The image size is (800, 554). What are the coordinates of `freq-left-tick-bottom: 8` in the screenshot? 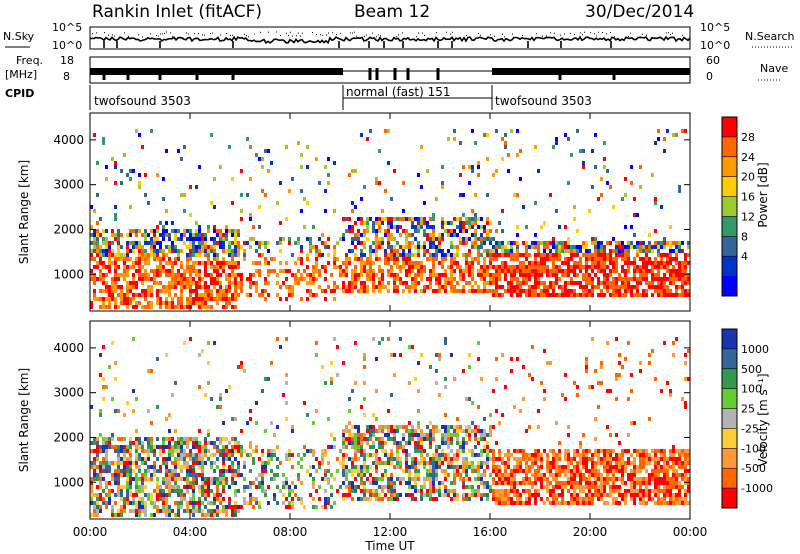 It's located at (66, 76).